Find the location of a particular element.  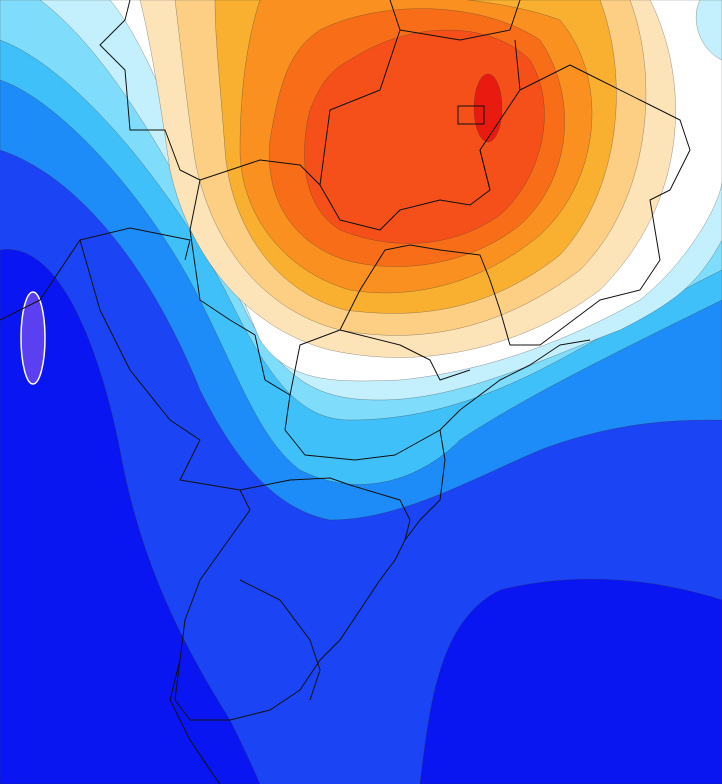

cold-core is located at coordinates (33, 338).